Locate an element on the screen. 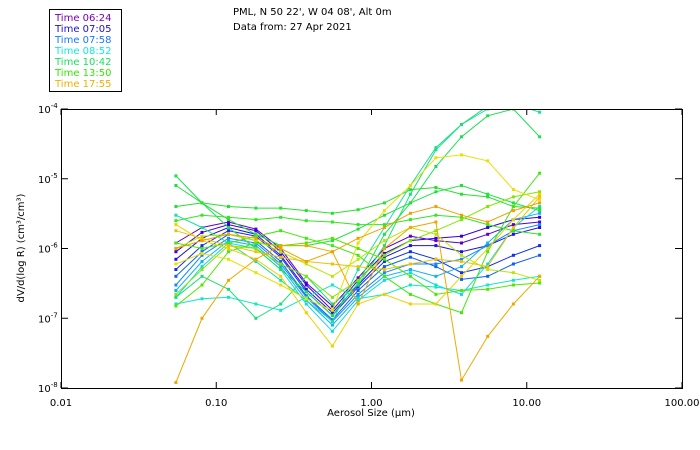  y-tick-label: 10-5 is located at coordinates (48, 179).